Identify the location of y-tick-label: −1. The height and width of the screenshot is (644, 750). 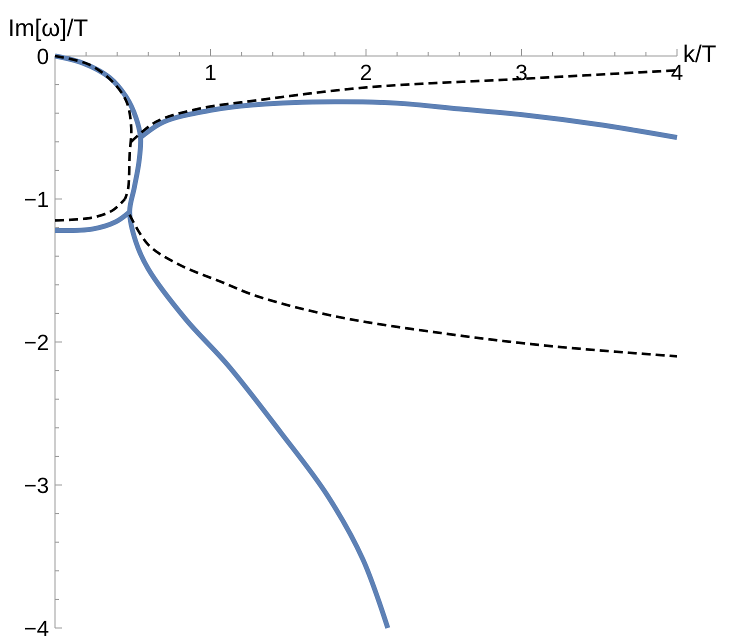
(36, 199).